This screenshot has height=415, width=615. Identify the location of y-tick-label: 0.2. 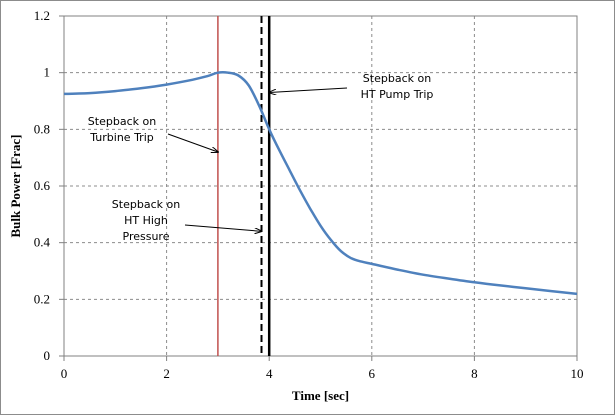
(42, 298).